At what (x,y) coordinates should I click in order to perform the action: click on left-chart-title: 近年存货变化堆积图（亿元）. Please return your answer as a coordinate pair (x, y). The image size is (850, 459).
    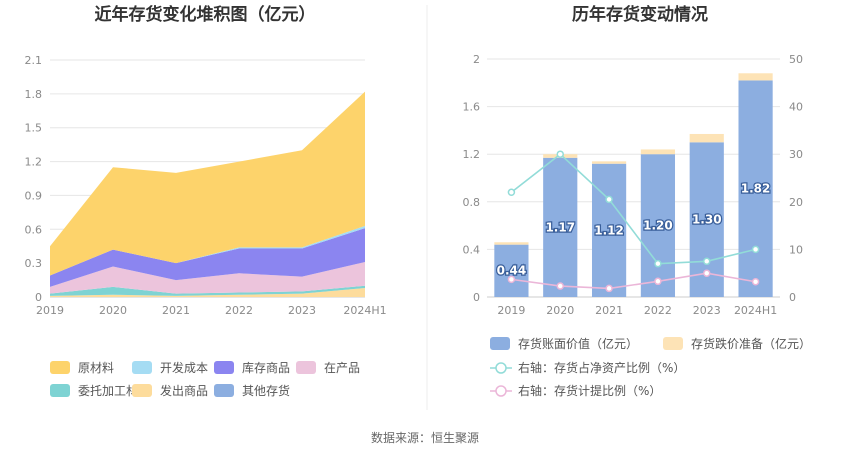
    Looking at the image, I should click on (205, 14).